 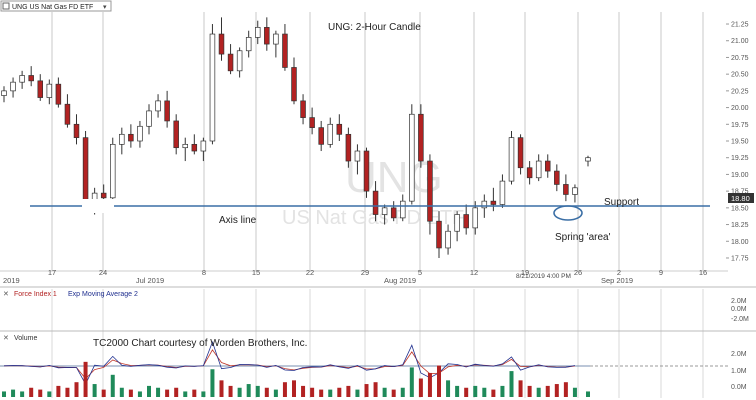 What do you see at coordinates (583, 237) in the screenshot?
I see `spring-area-label: Spring 'area'` at bounding box center [583, 237].